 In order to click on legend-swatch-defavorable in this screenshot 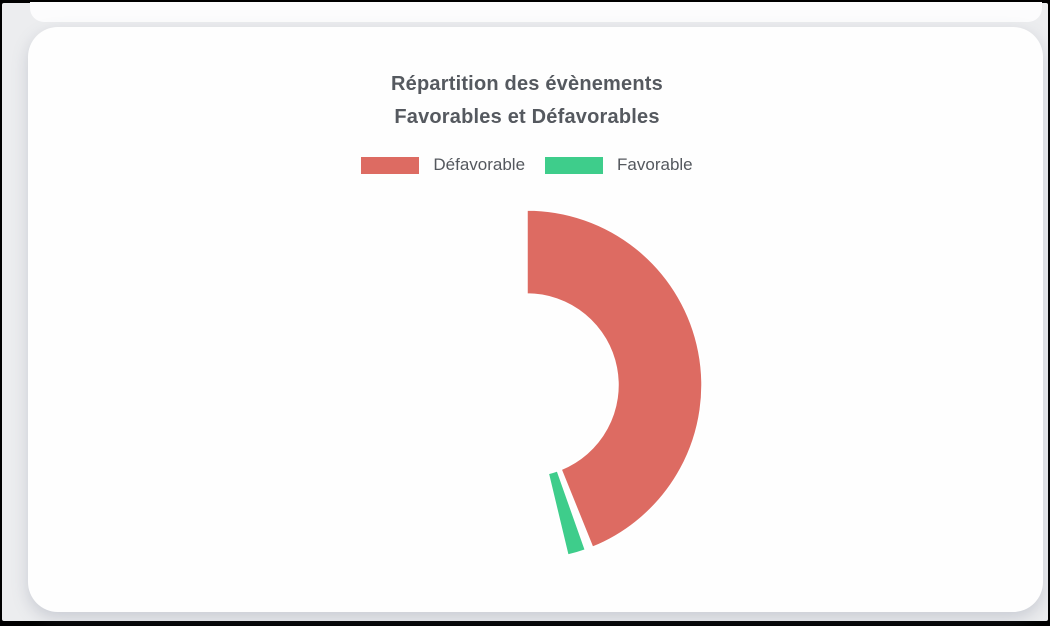, I will do `click(390, 165)`.